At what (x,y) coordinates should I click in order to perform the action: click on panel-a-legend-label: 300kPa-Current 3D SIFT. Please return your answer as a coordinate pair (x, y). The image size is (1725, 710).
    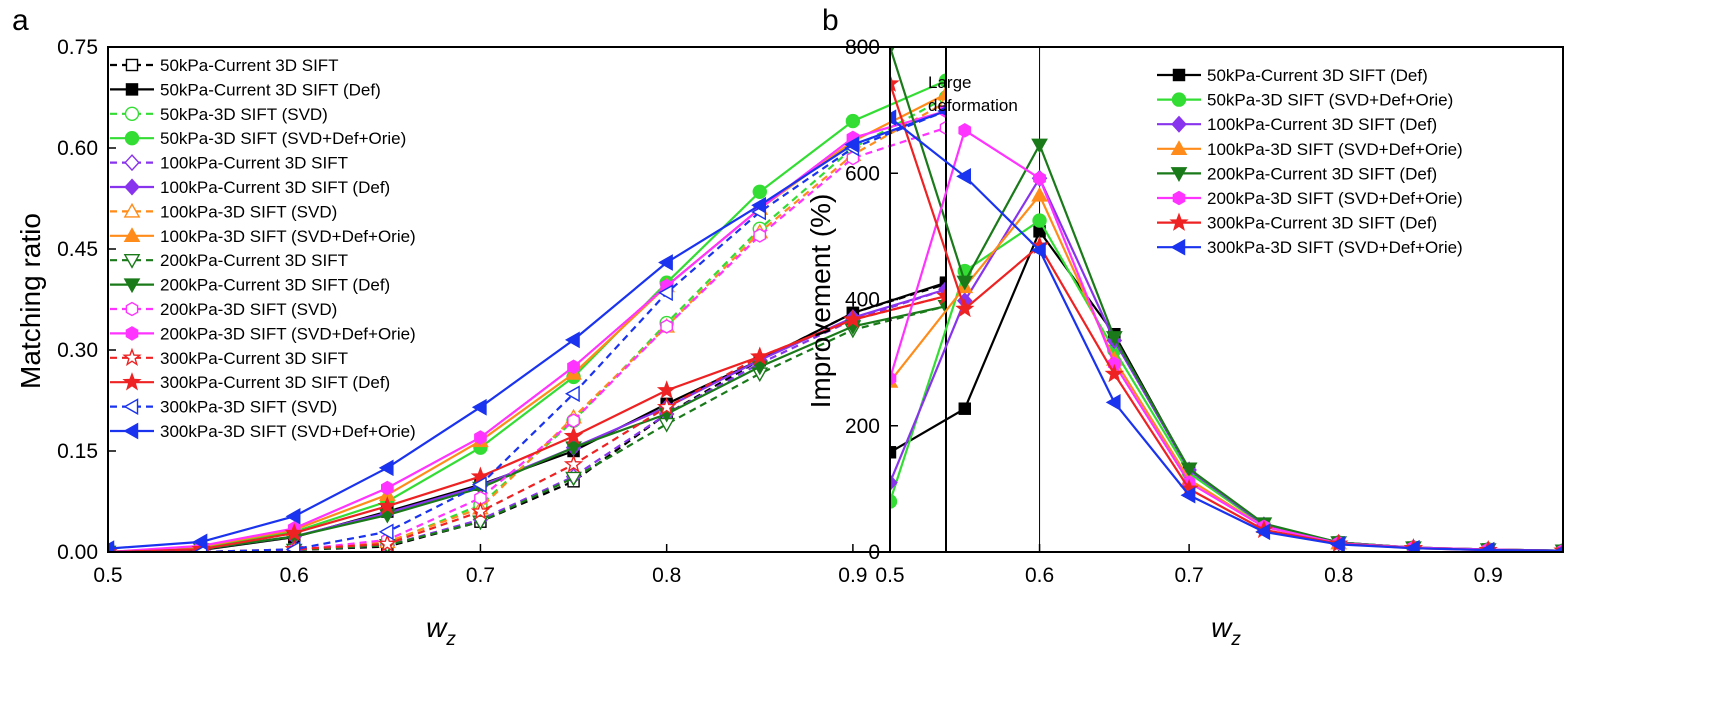
    Looking at the image, I should click on (254, 358).